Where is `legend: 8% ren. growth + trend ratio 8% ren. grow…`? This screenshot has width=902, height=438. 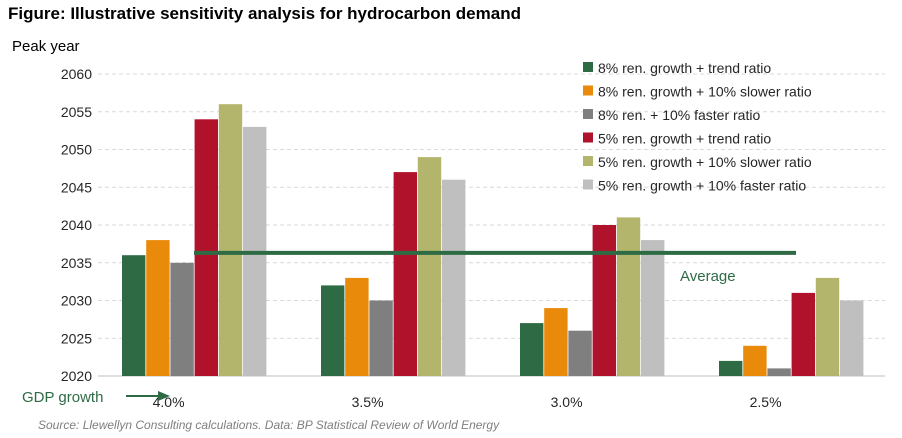 legend: 8% ren. growth + trend ratio 8% ren. grow… is located at coordinates (697, 127).